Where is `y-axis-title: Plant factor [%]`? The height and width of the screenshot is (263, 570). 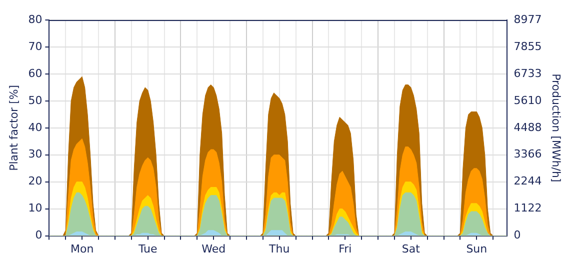
y-axis-title: Plant factor [%] is located at coordinates (13, 127).